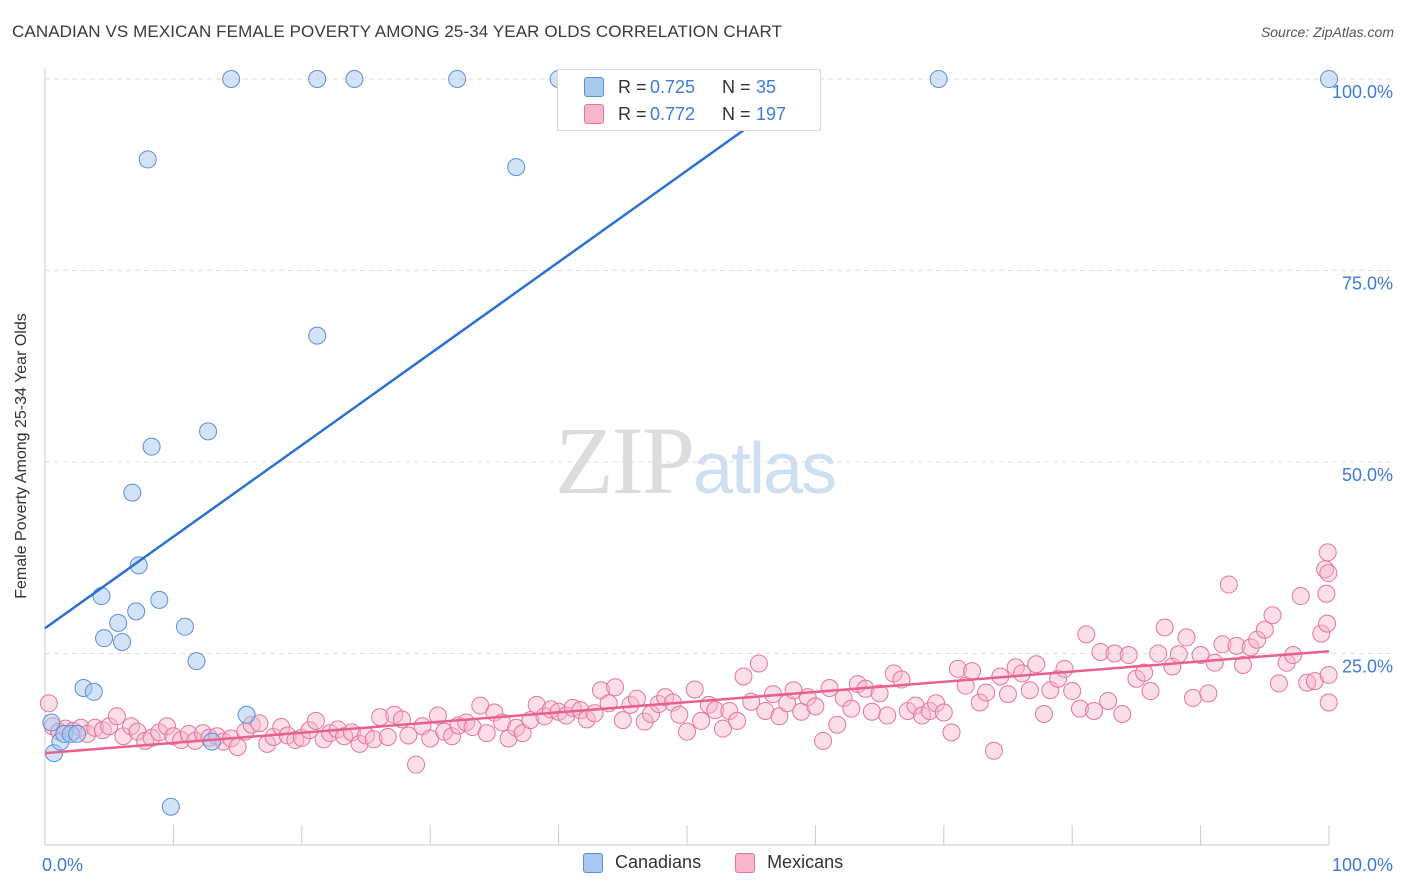 The width and height of the screenshot is (1406, 892). Describe the element at coordinates (658, 862) in the screenshot. I see `canadians-legend-label: Canadians` at that location.